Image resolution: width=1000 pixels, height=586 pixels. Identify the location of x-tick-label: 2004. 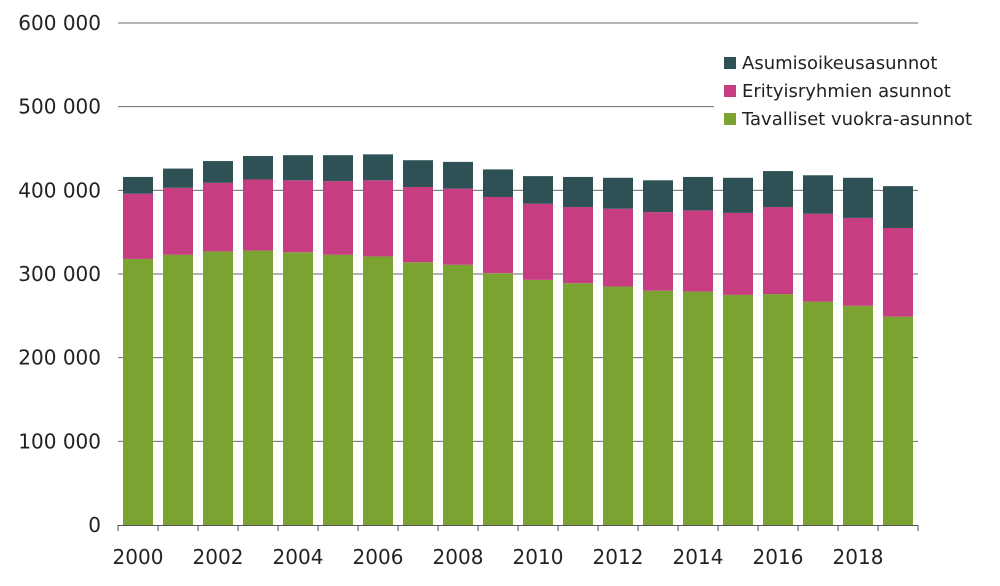
(298, 557).